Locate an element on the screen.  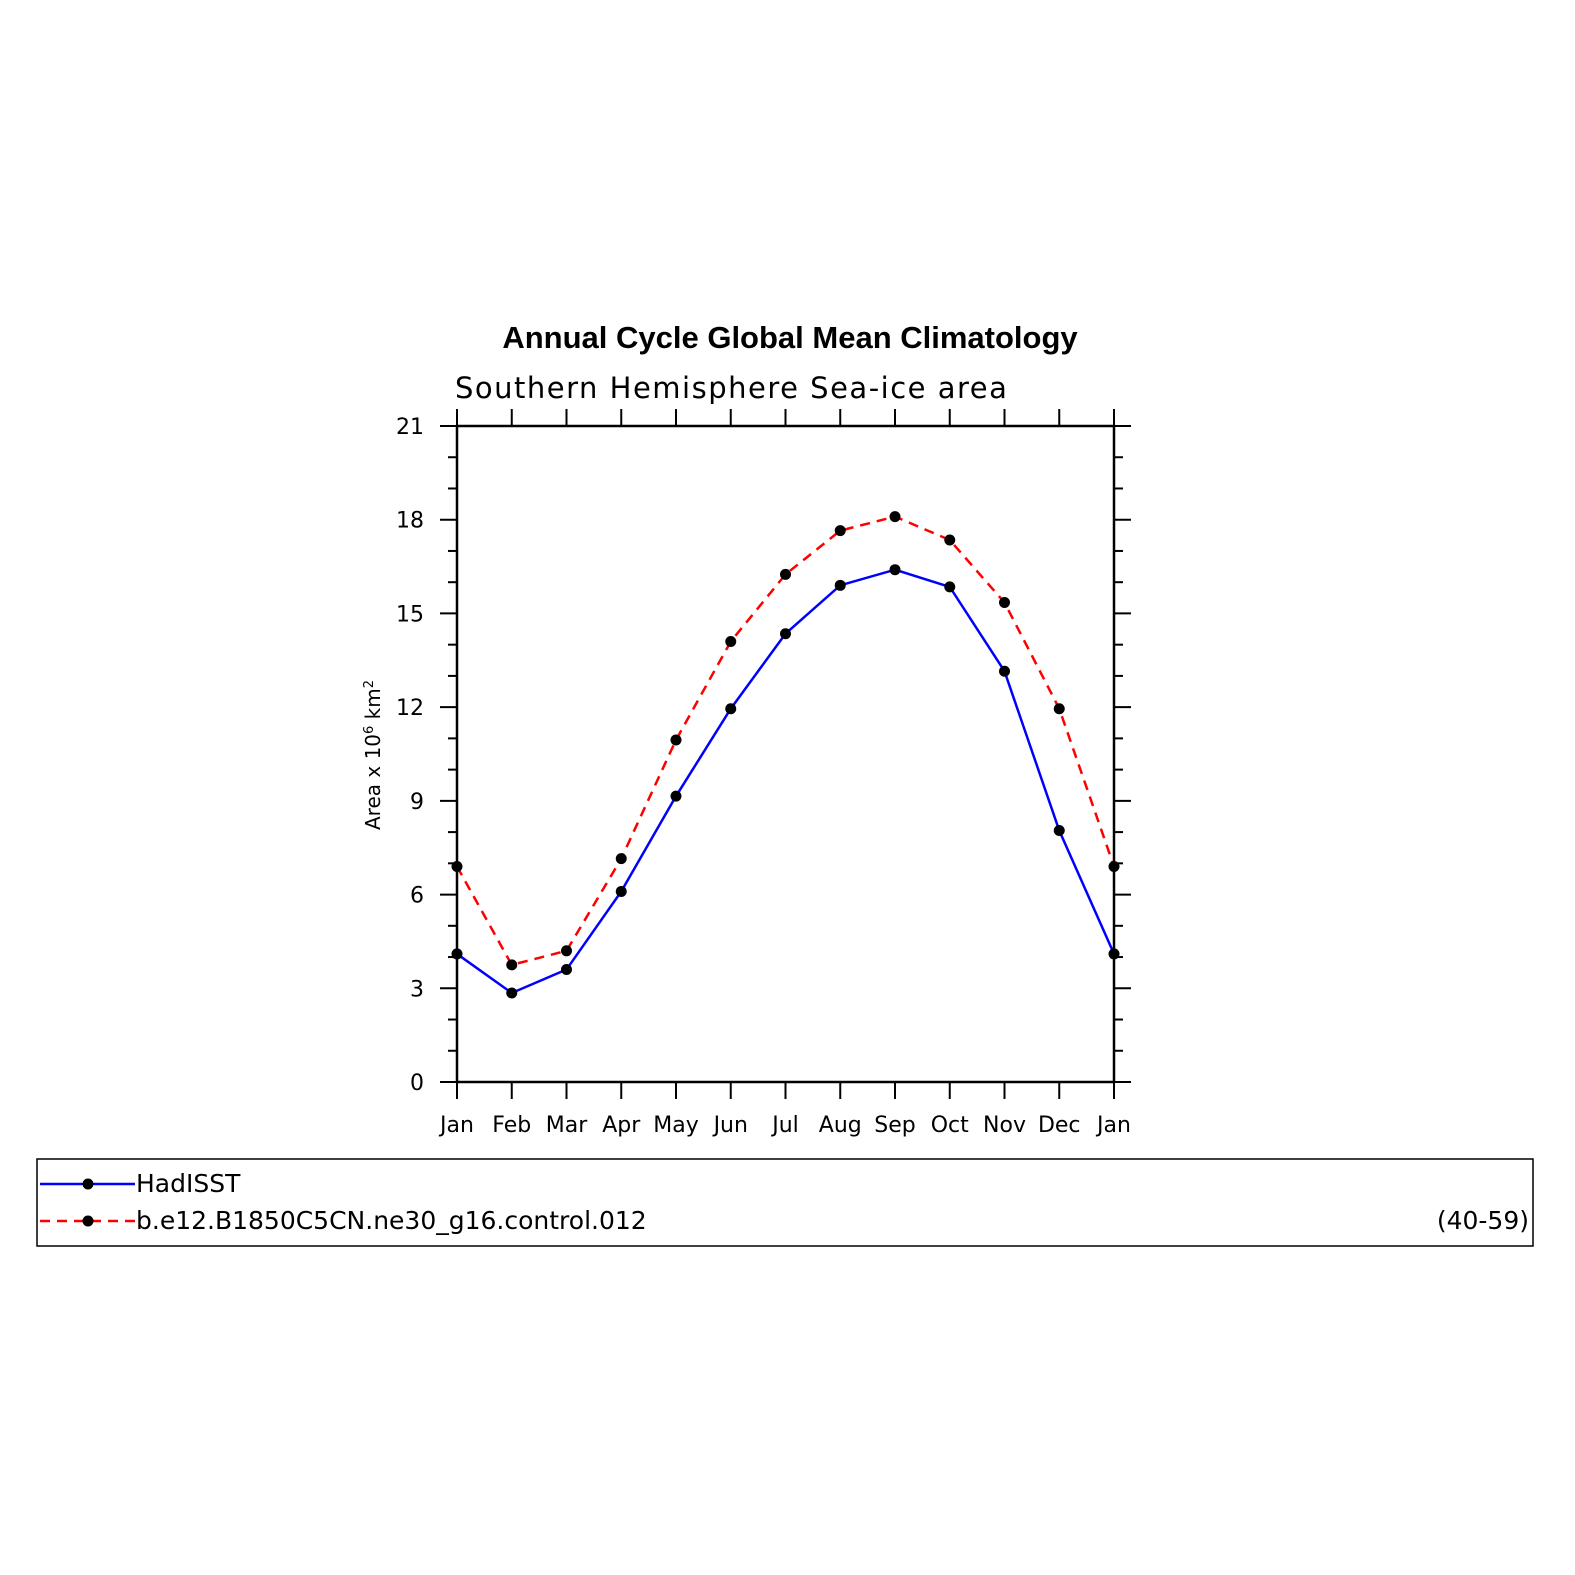
x-tick-label: Jun is located at coordinates (730, 1125).